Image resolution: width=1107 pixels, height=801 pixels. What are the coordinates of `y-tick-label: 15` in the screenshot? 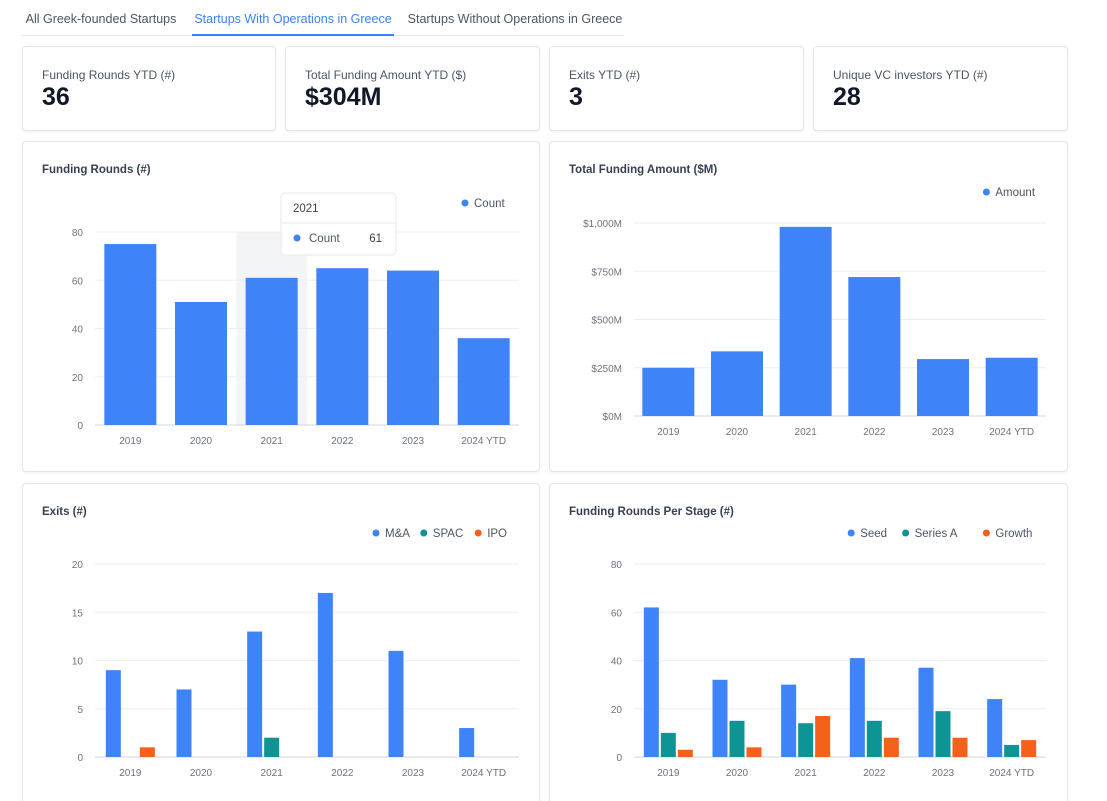 It's located at (78, 613).